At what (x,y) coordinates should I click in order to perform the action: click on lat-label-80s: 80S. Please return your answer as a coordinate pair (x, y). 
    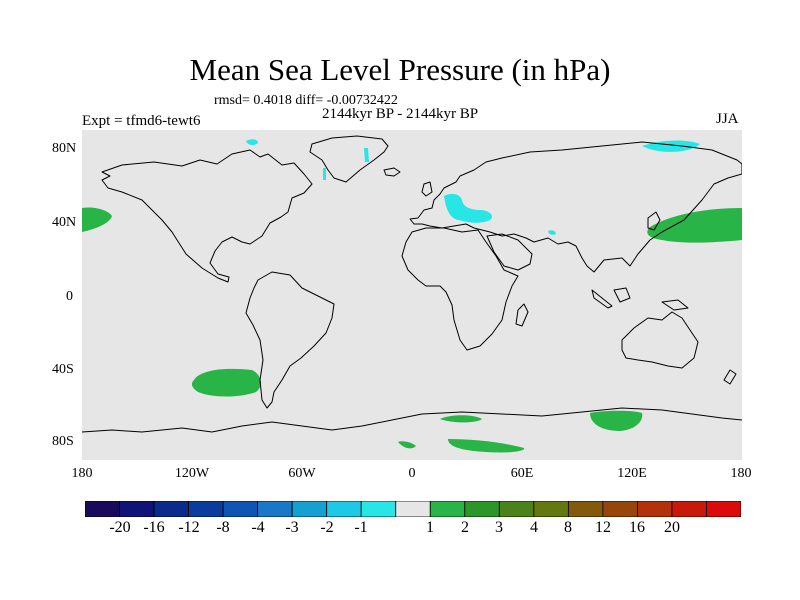
    Looking at the image, I should click on (63, 441).